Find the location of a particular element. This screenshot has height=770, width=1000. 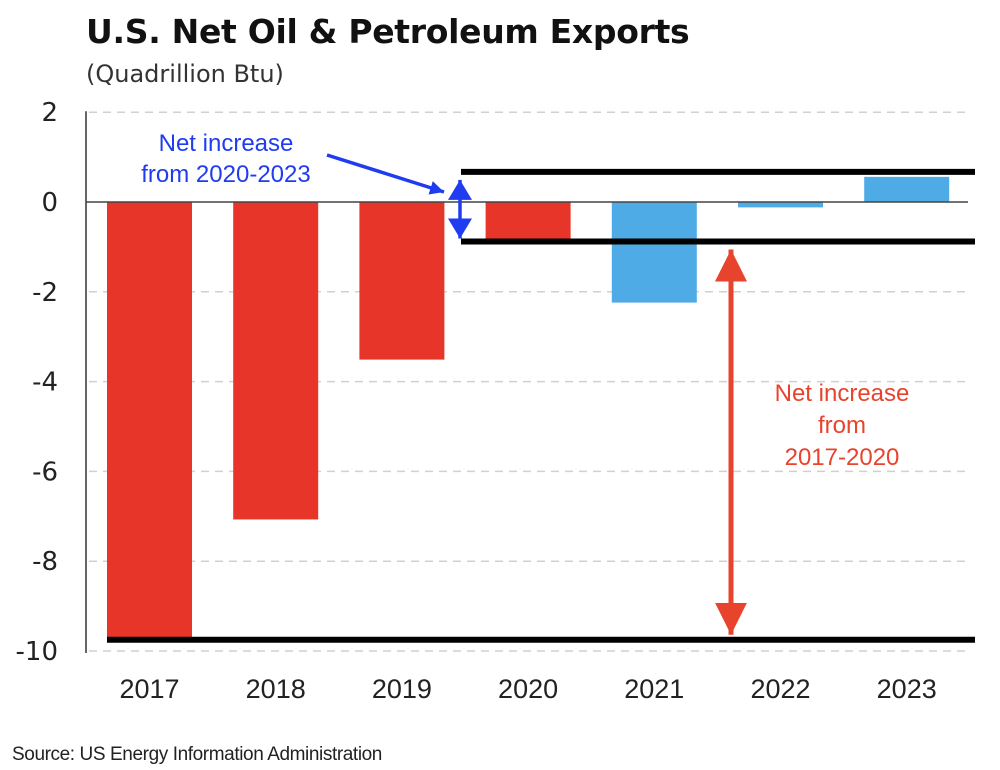

x-tick-label: 2023 is located at coordinates (907, 689).